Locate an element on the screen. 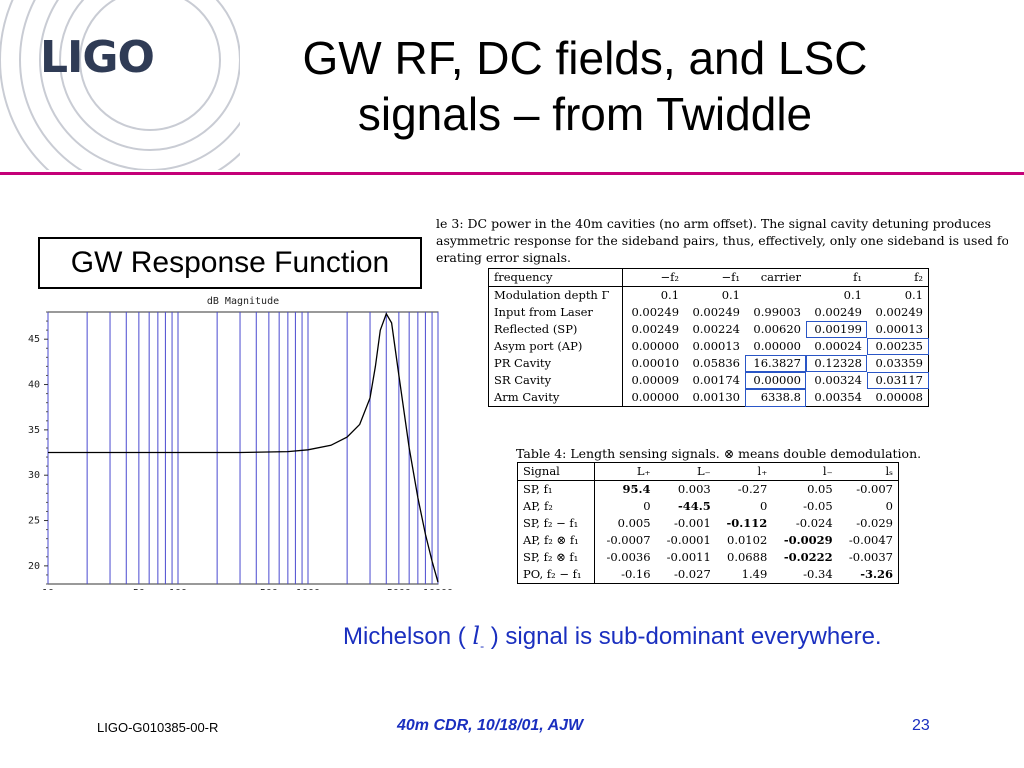 Image resolution: width=1024 pixels, height=768 pixels. title-line-2: signals – from Twiddle is located at coordinates (585, 114).